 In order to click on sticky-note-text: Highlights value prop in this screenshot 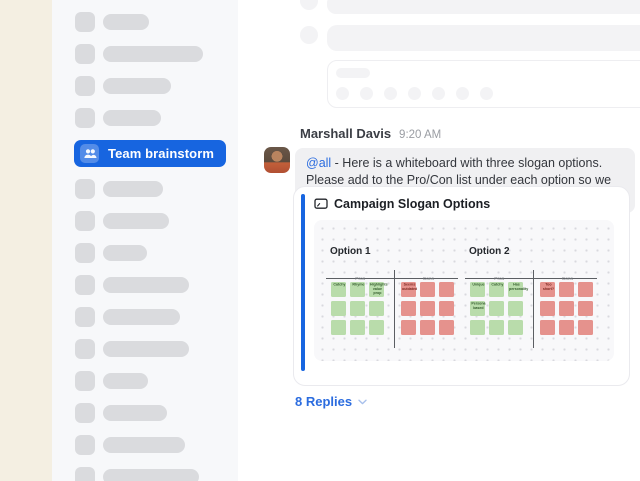, I will do `click(378, 288)`.